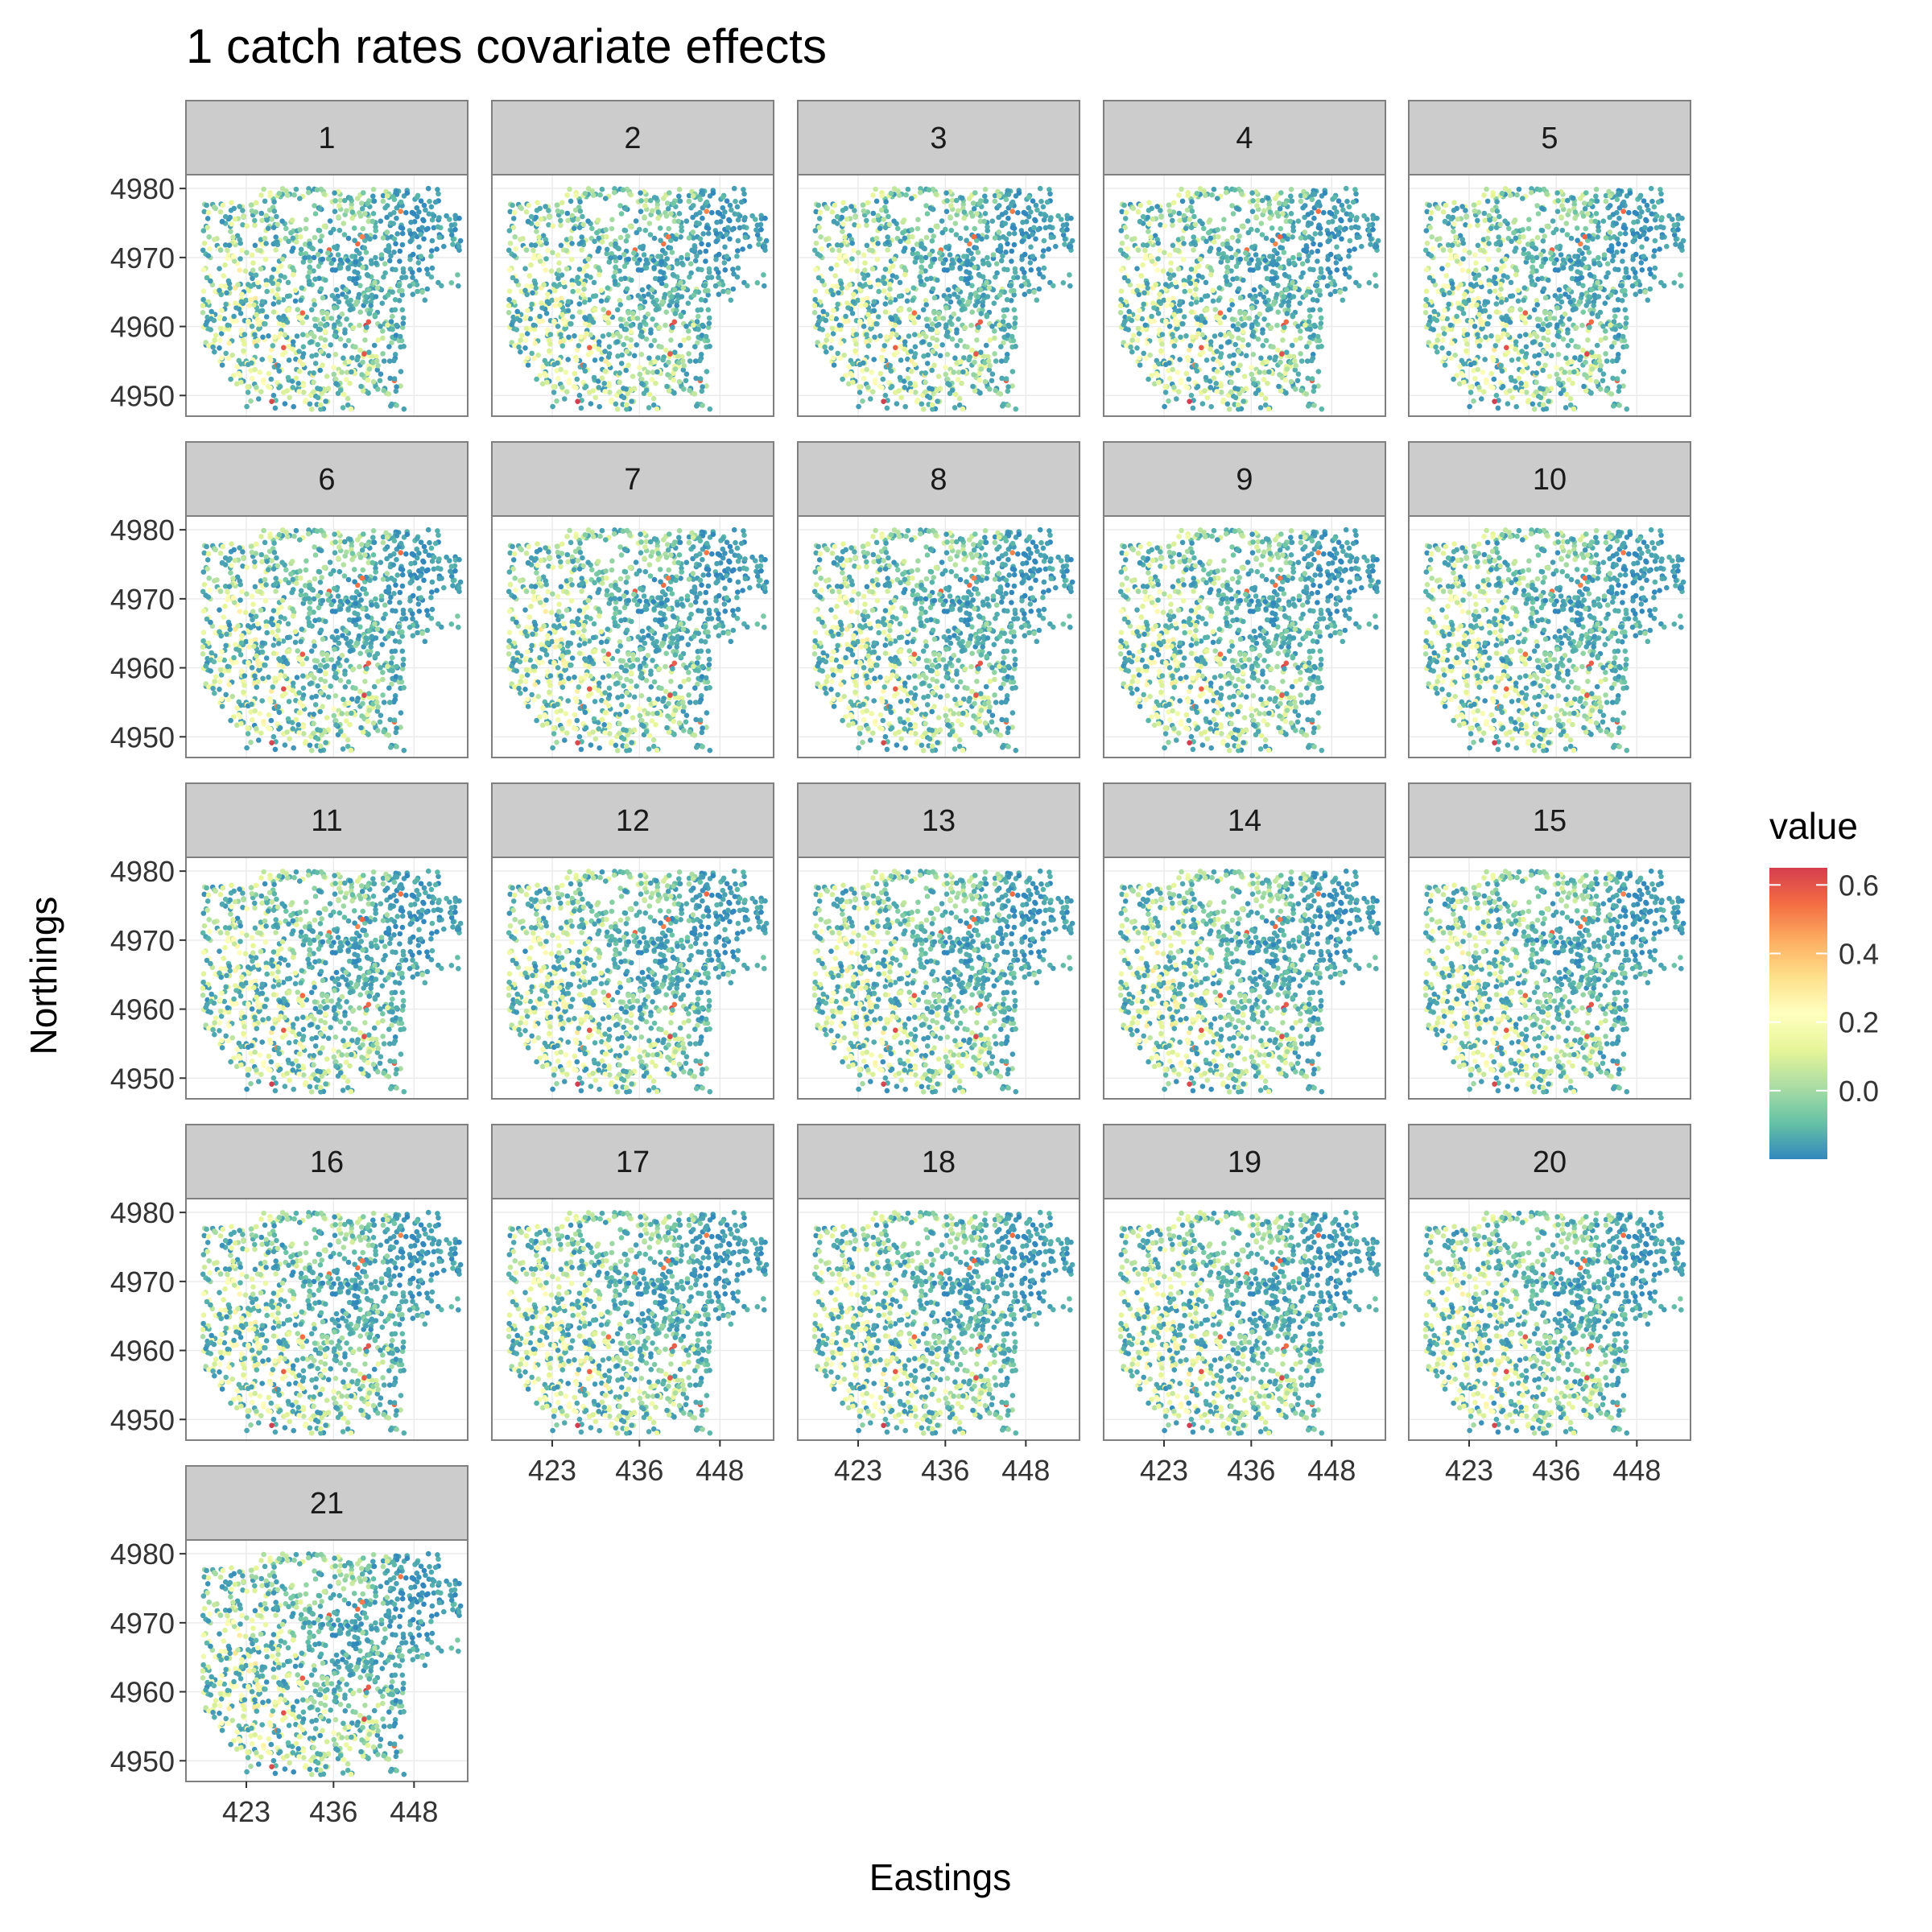  Describe the element at coordinates (142, 395) in the screenshot. I see `y-tick-label: 4950` at that location.